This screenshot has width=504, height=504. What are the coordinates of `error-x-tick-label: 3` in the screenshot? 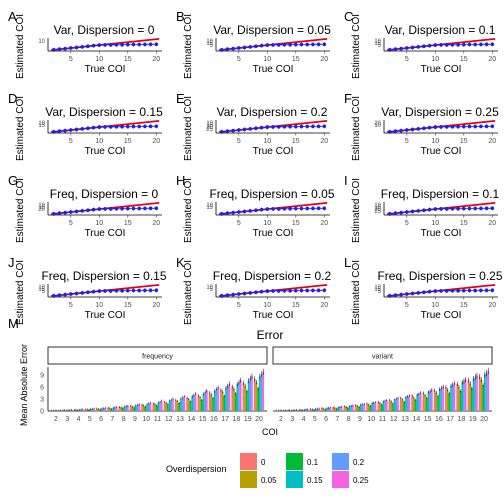 It's located at (67, 419).